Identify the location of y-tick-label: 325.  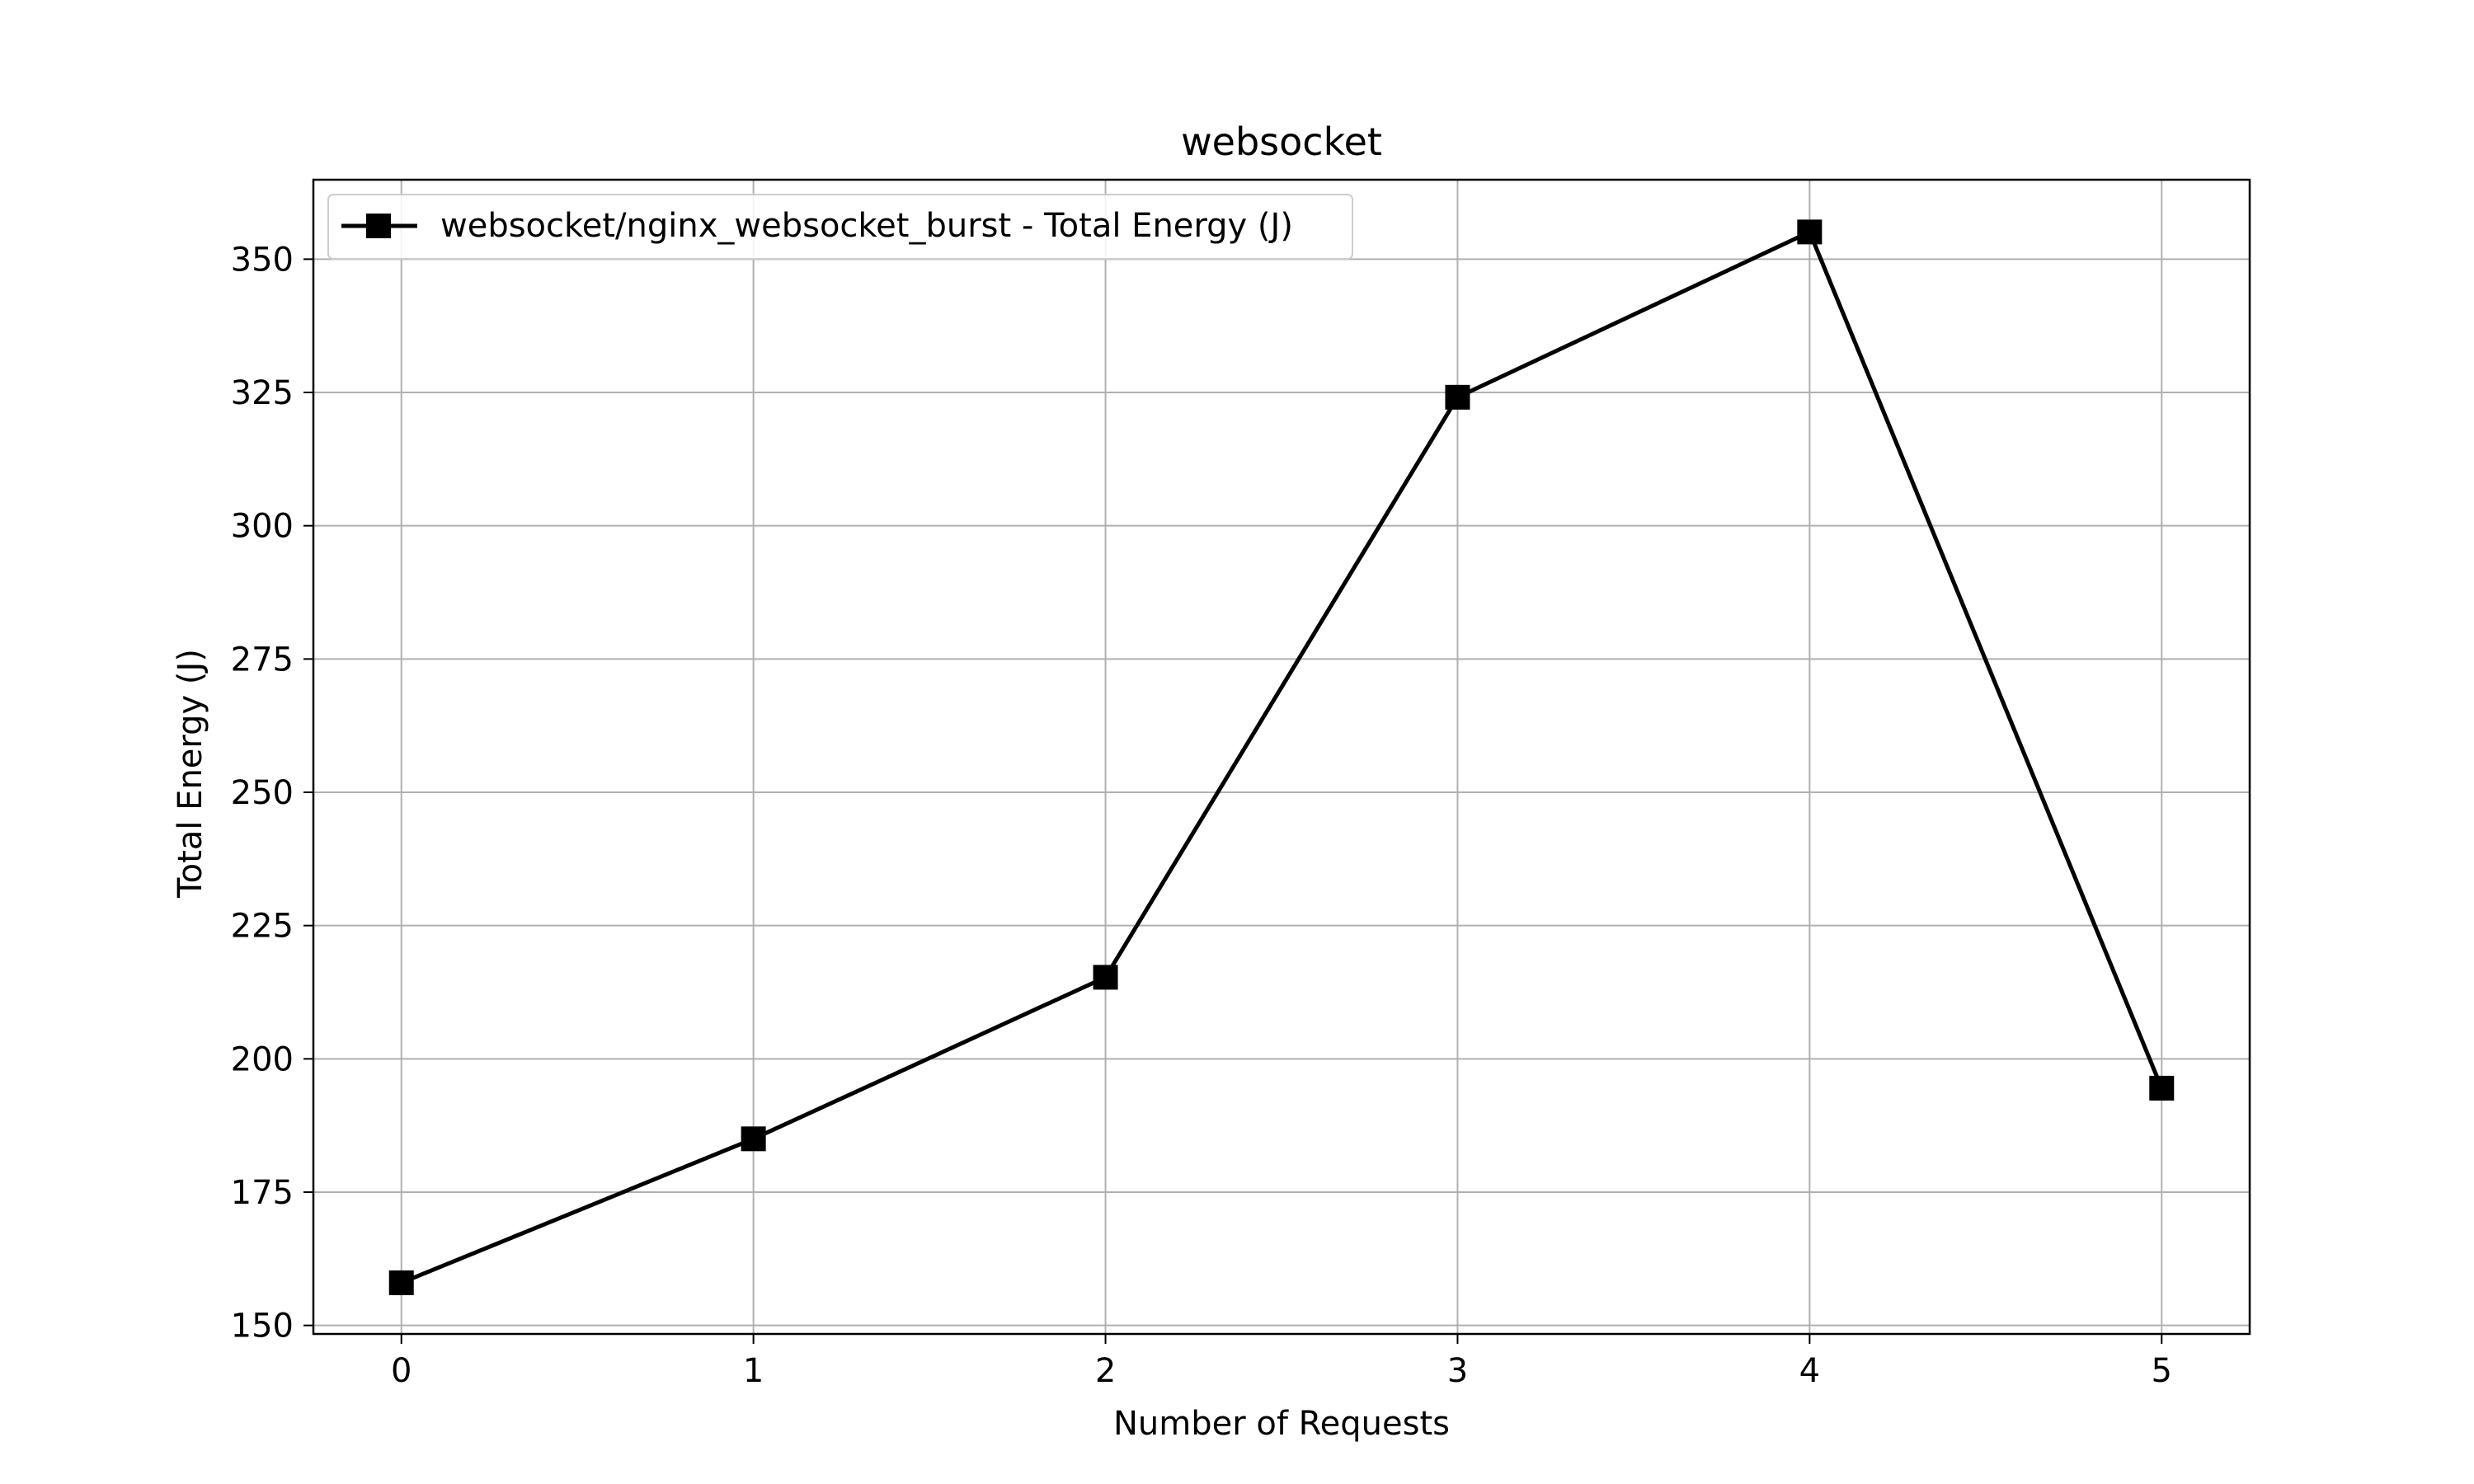
(262, 393).